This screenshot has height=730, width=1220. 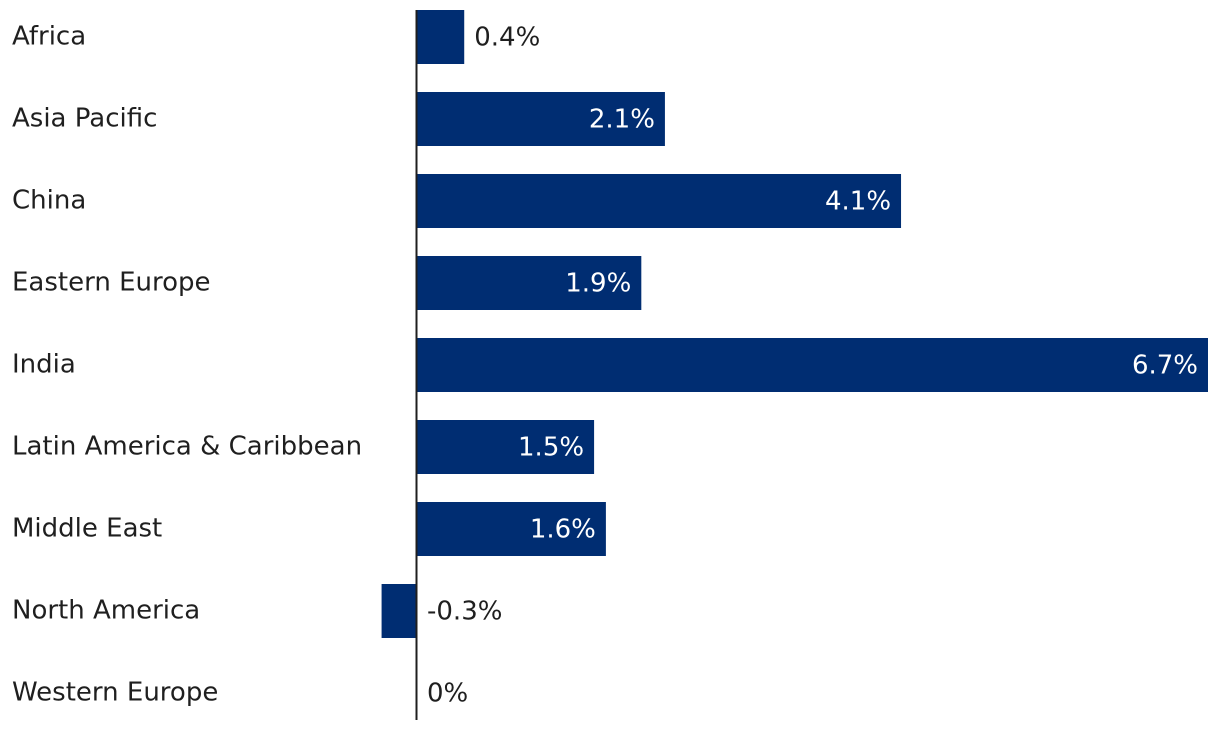 What do you see at coordinates (111, 283) in the screenshot?
I see `category-label: Eastern Europe` at bounding box center [111, 283].